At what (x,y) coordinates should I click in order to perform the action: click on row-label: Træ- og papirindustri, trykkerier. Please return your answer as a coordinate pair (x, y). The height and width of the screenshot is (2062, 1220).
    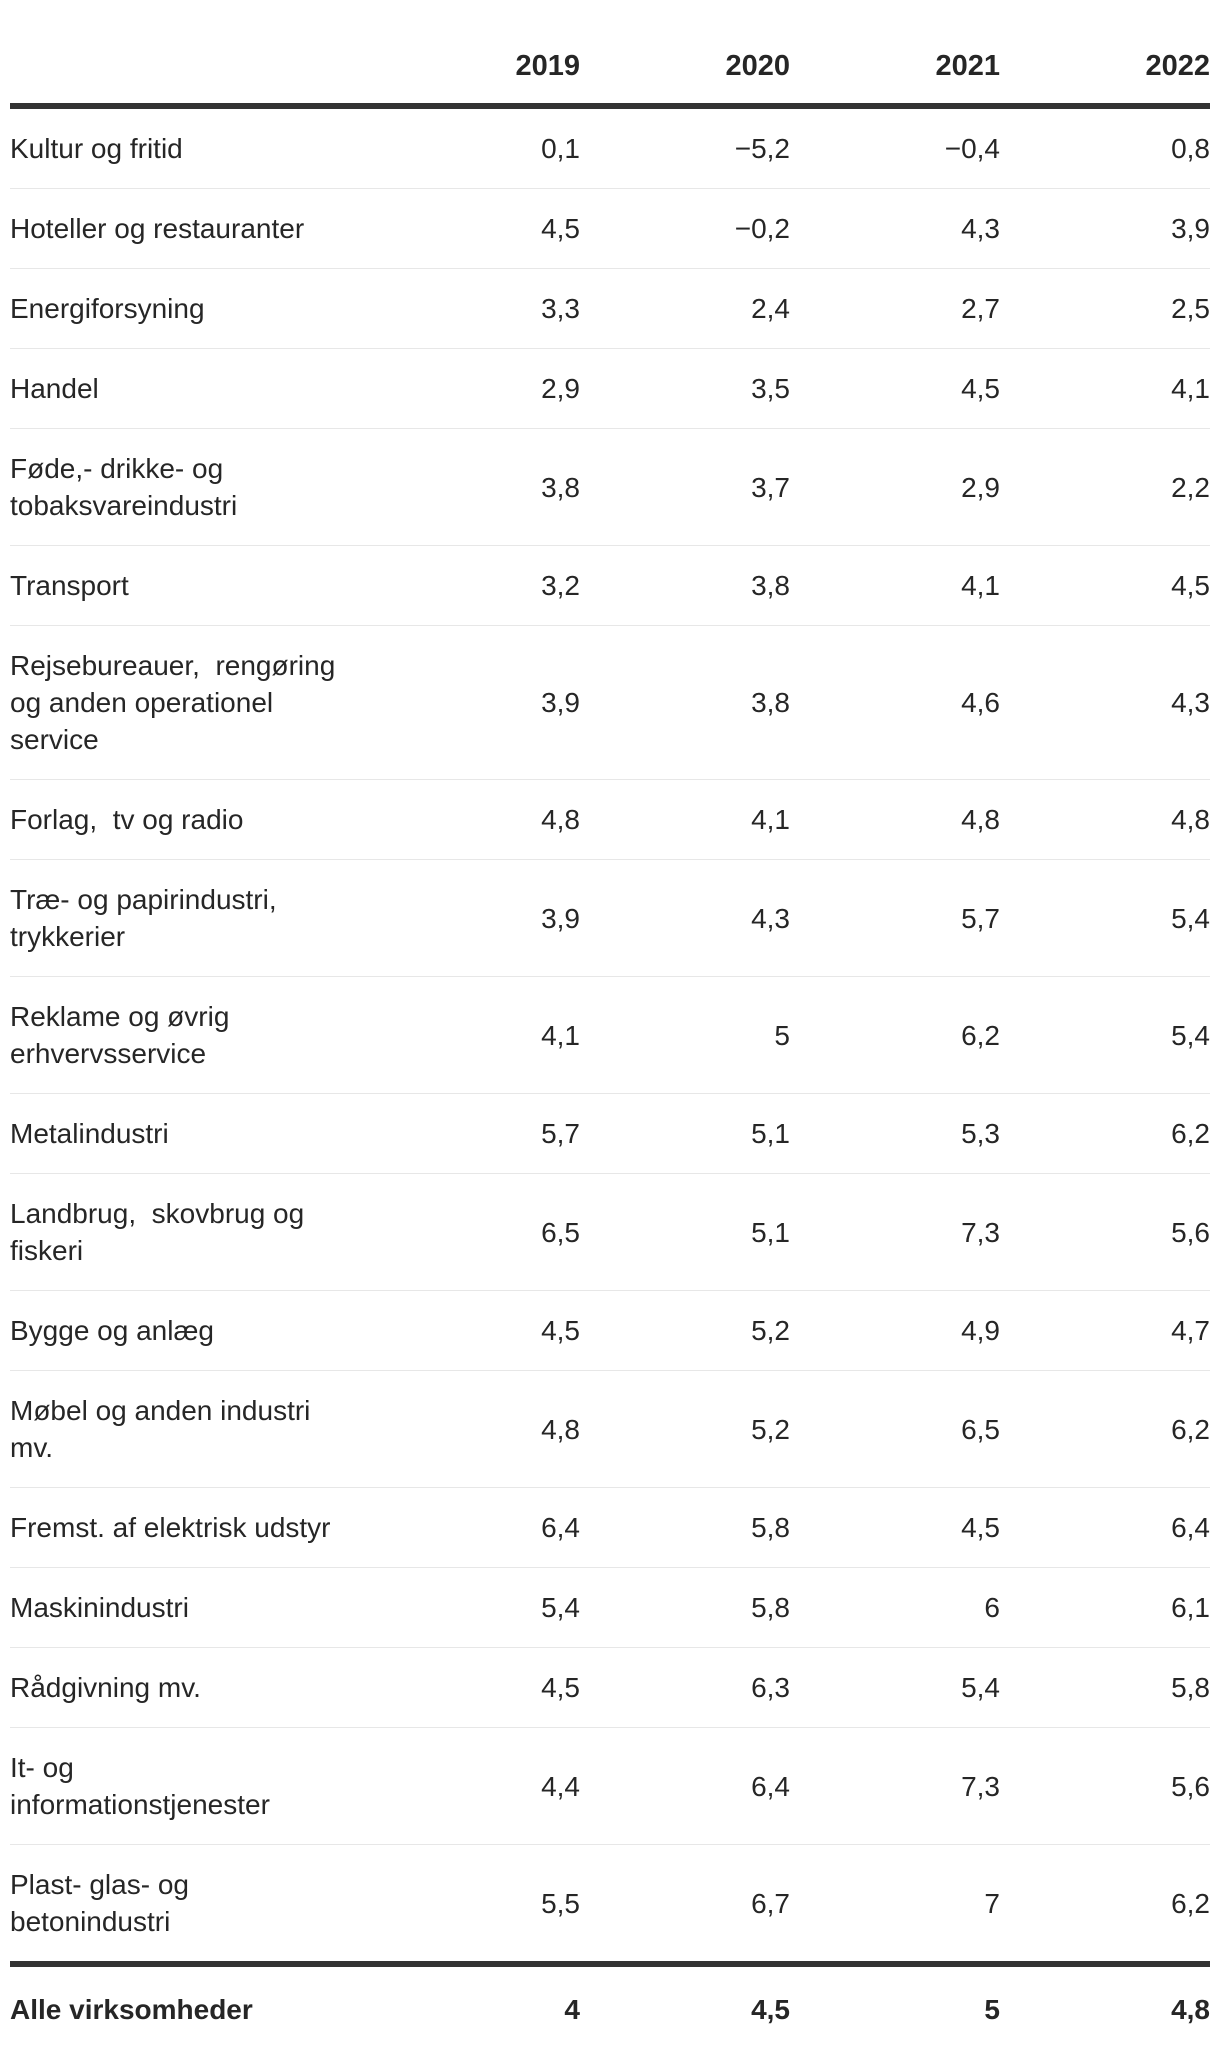
    Looking at the image, I should click on (143, 918).